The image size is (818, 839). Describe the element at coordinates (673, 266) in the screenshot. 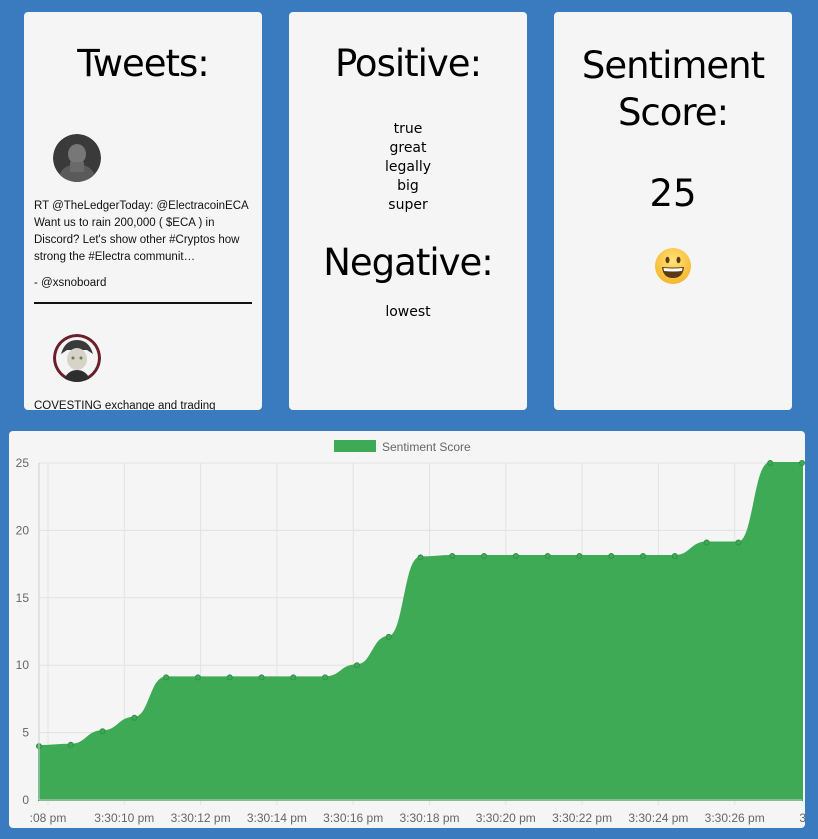

I see `grinning-face-icon` at that location.